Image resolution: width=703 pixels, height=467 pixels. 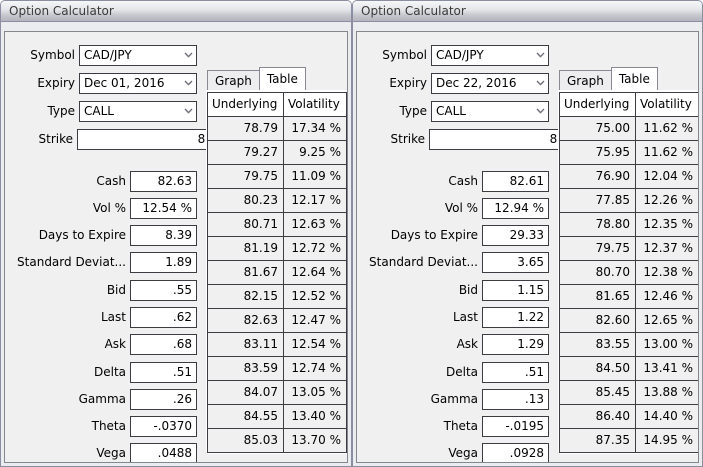 I want to click on table-row: 80.71 12.63 %, so click(x=277, y=224).